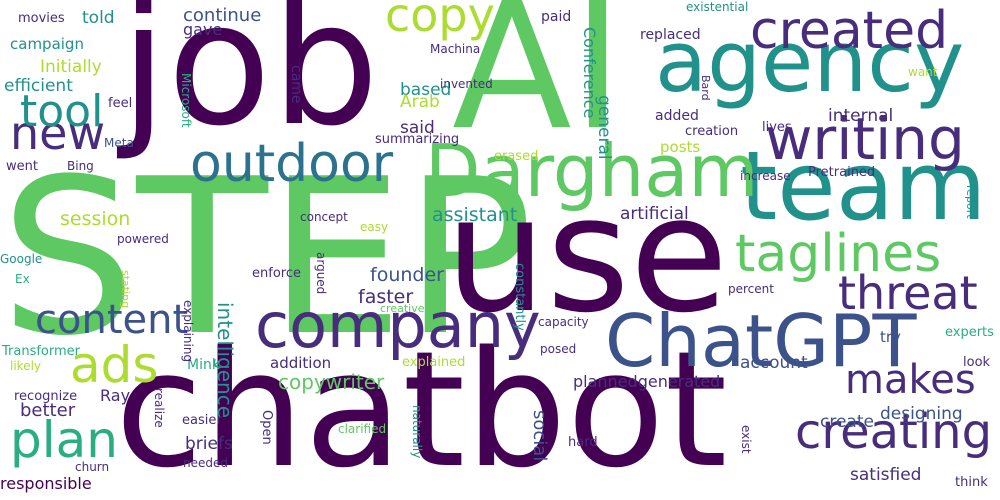  What do you see at coordinates (680, 147) in the screenshot?
I see `cloud-word: posts` at bounding box center [680, 147].